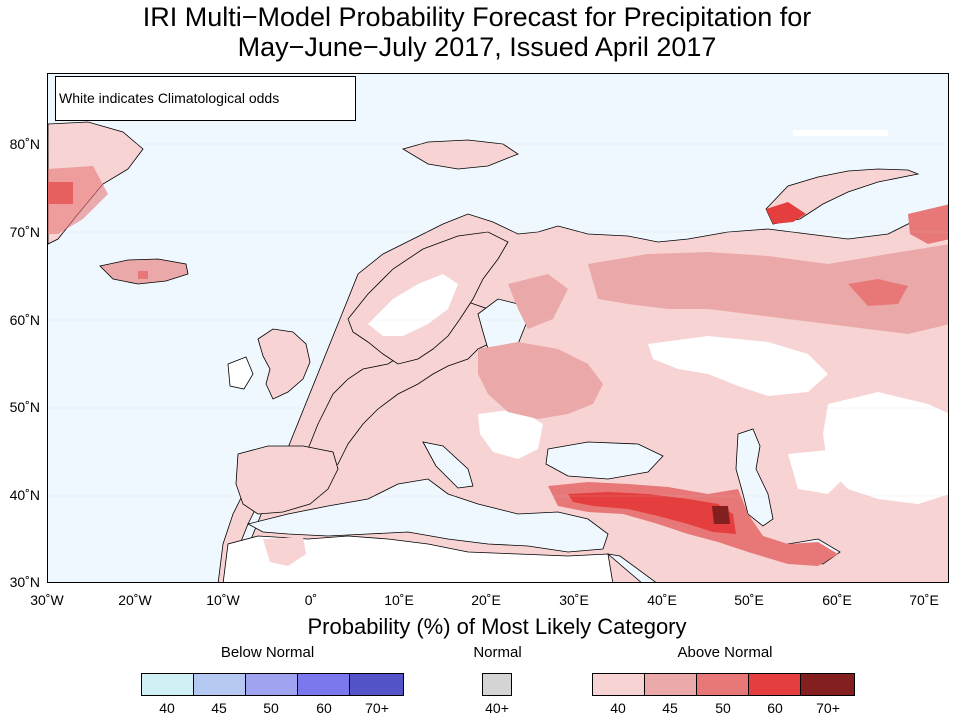  What do you see at coordinates (828, 708) in the screenshot?
I see `legend-tick-above-70: 70+` at bounding box center [828, 708].